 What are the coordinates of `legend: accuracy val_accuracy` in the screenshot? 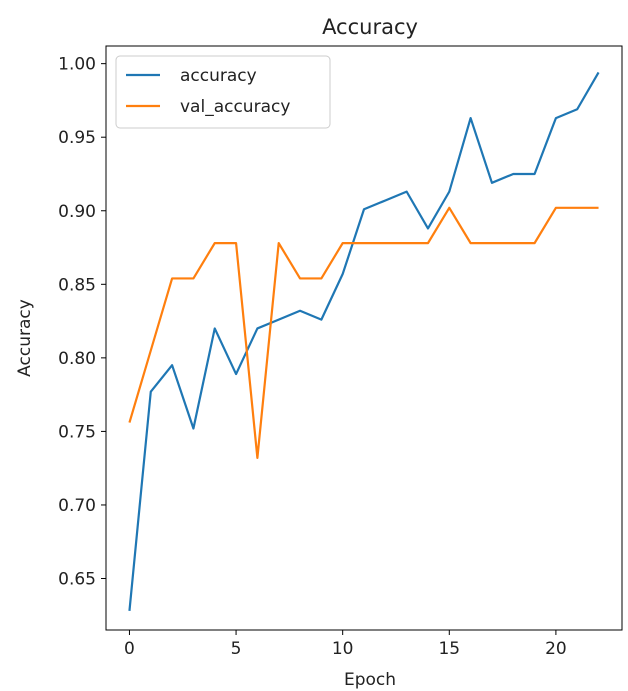 It's located at (223, 92).